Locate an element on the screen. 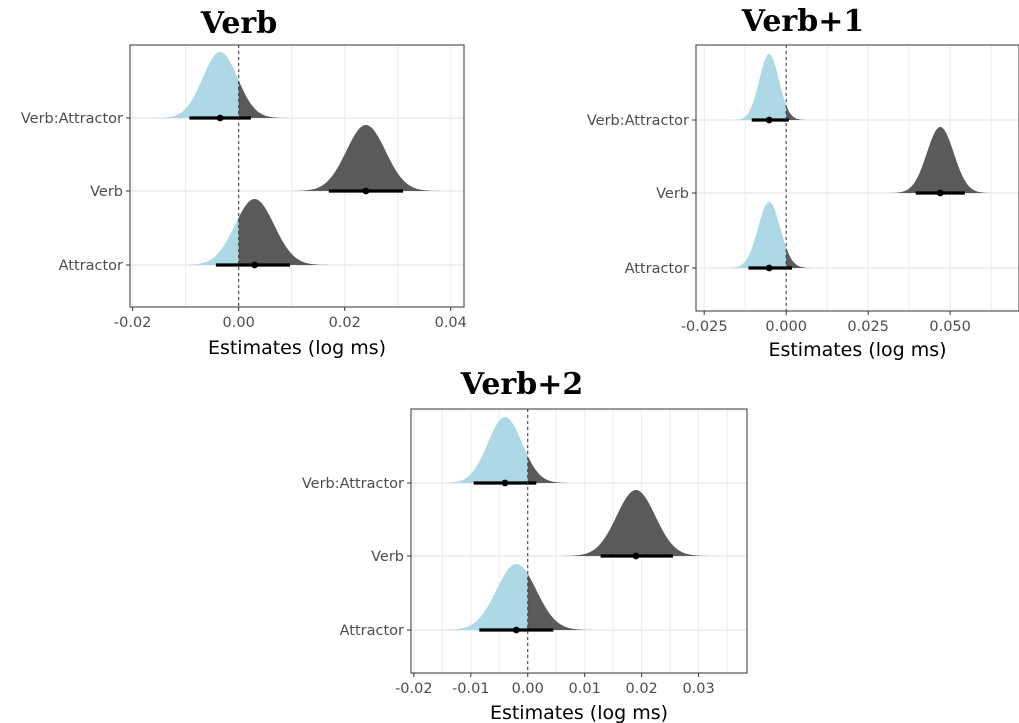 Image resolution: width=1019 pixels, height=723 pixels. x-tick-label: 0.025 is located at coordinates (868, 327).